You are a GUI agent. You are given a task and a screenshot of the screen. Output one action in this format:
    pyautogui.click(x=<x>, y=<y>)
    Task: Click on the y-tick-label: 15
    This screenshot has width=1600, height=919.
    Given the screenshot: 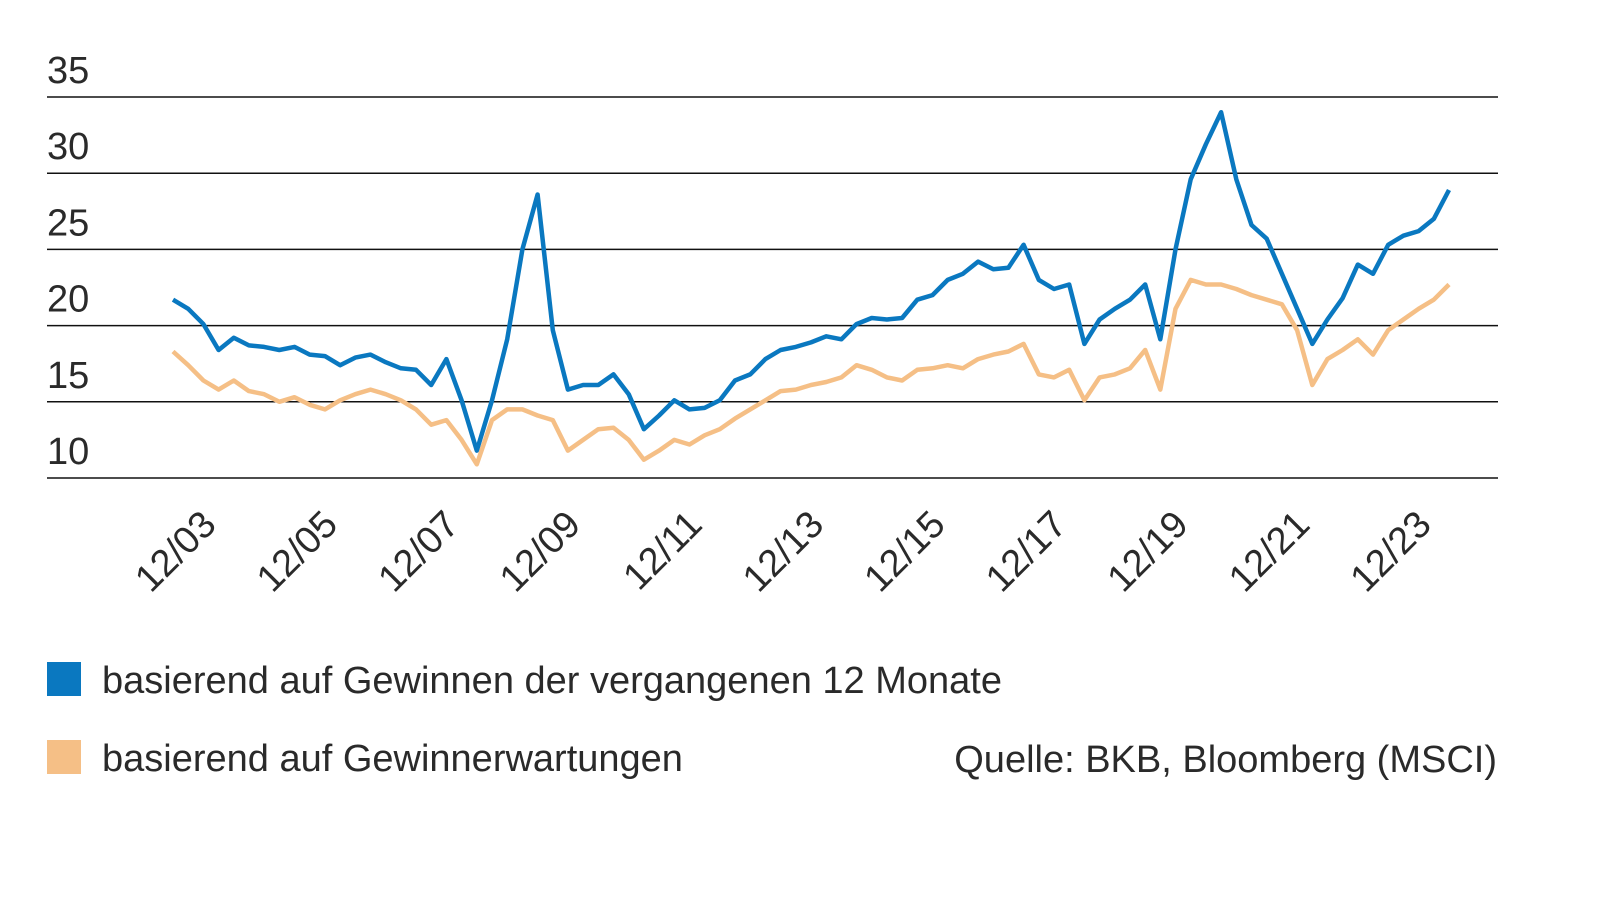 What is the action you would take?
    pyautogui.click(x=68, y=376)
    